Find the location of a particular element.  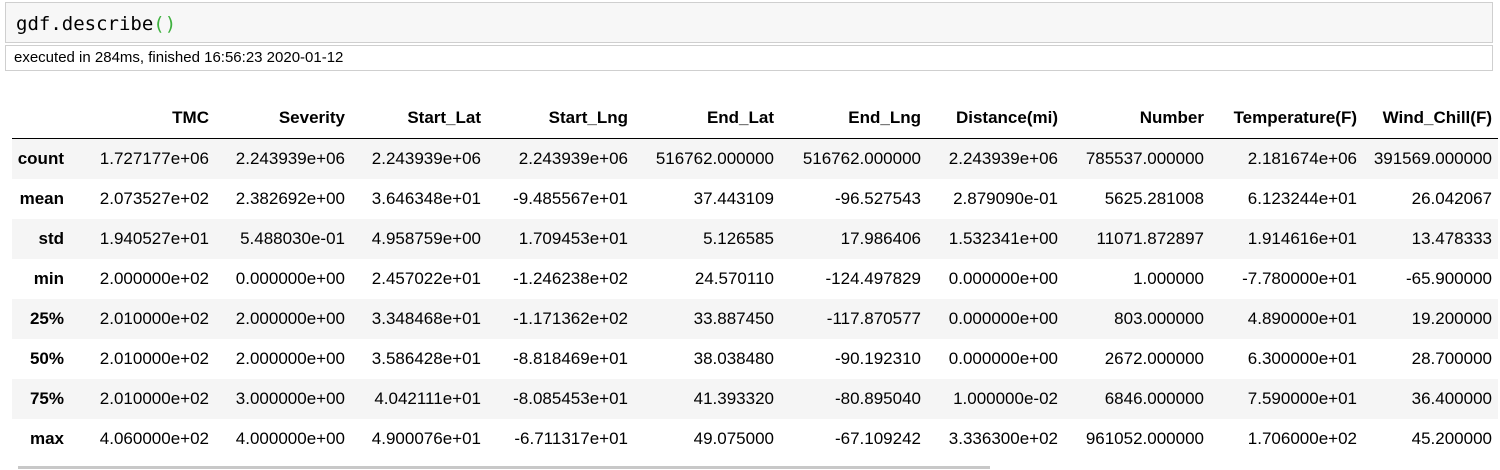

row-label: std is located at coordinates (51, 238).